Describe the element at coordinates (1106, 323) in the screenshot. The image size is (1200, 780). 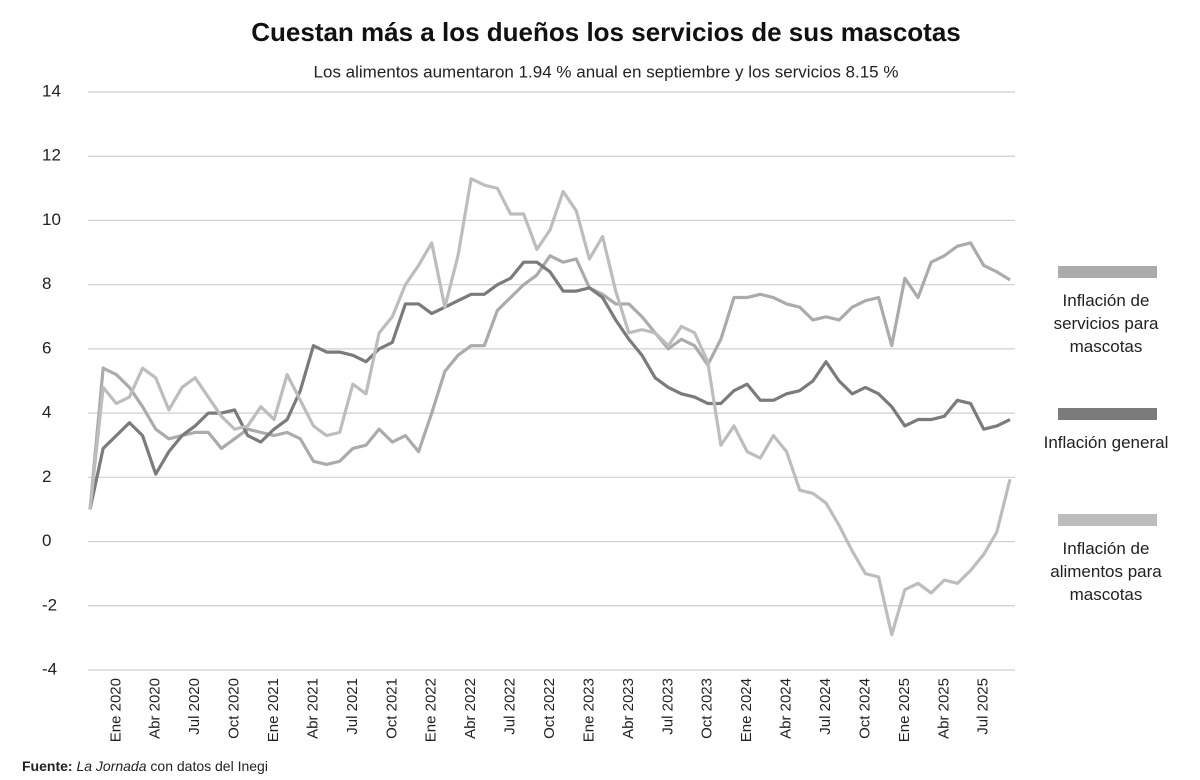
I see `legend-label: Inflación de servicios para mascotas` at that location.